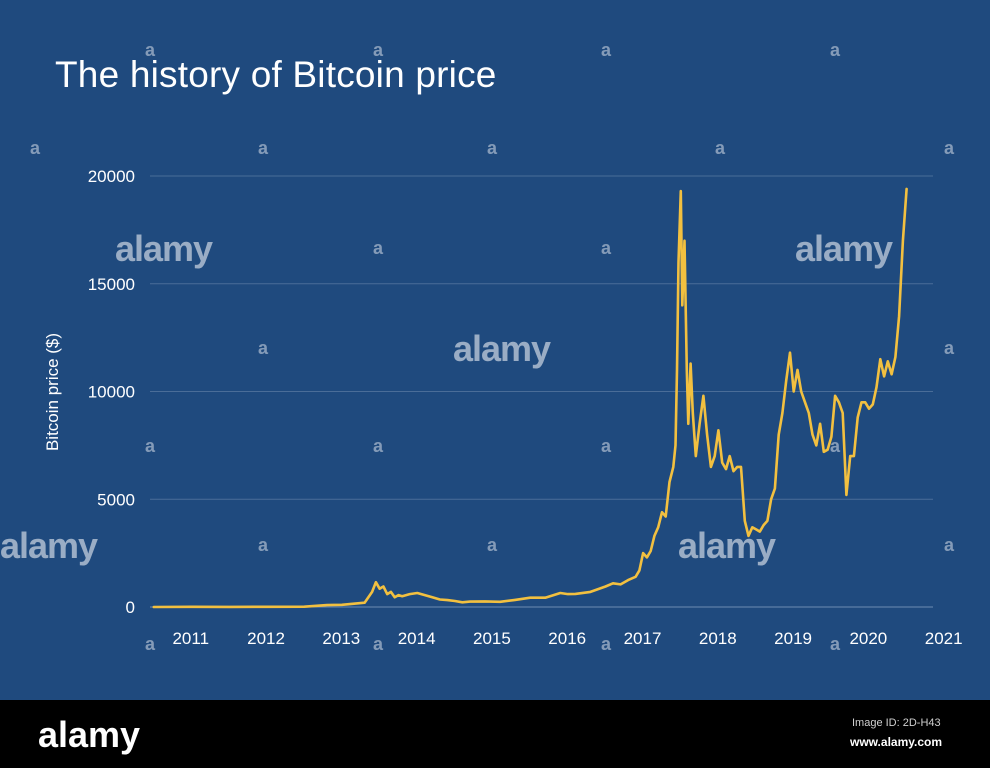  Describe the element at coordinates (266, 638) in the screenshot. I see `x-tick-label: 2012` at that location.